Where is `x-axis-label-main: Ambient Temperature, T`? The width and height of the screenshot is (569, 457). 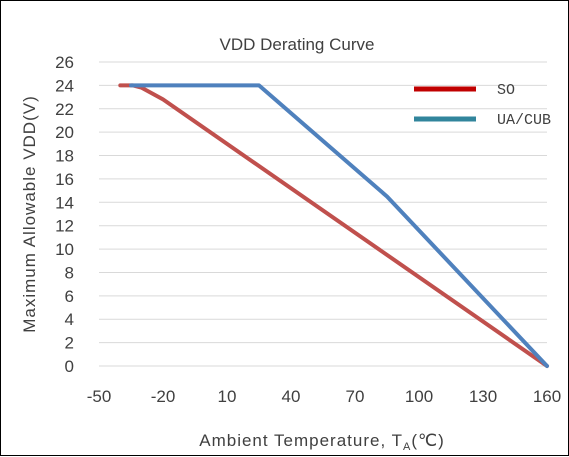 x-axis-label-main: Ambient Temperature, T is located at coordinates (301, 440).